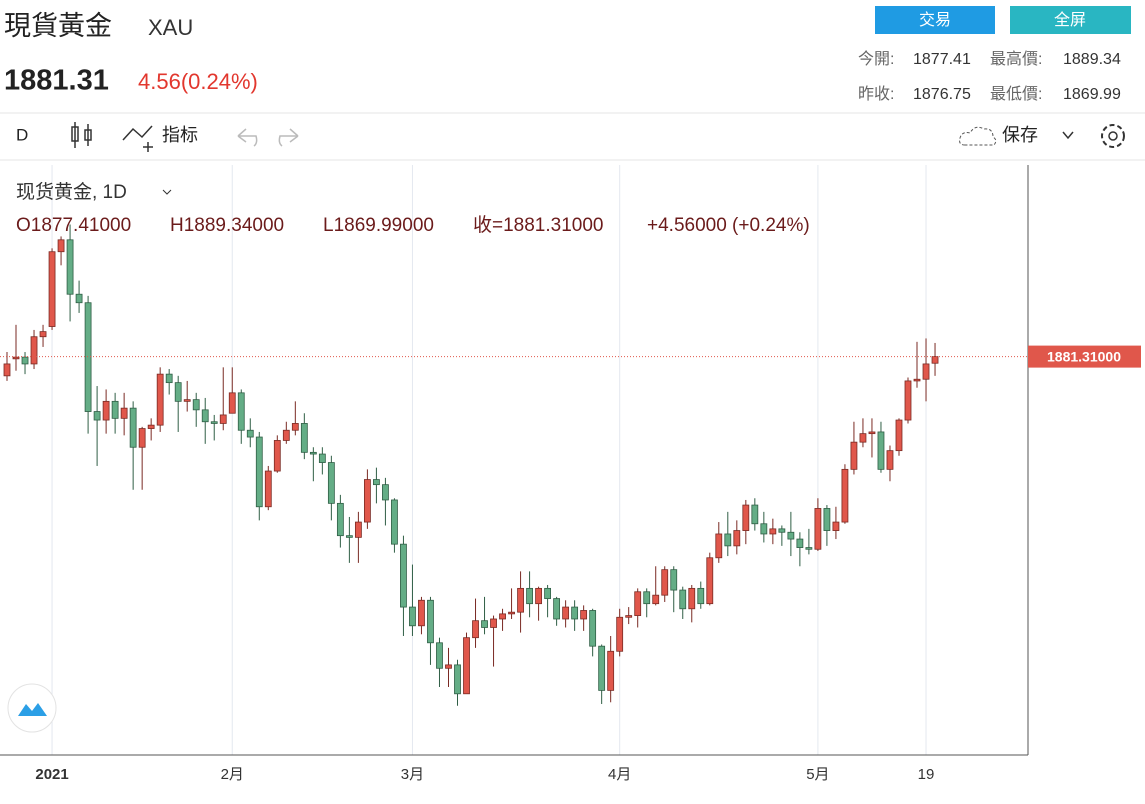  I want to click on fullscreen-button-label: 全屏, so click(1070, 20).